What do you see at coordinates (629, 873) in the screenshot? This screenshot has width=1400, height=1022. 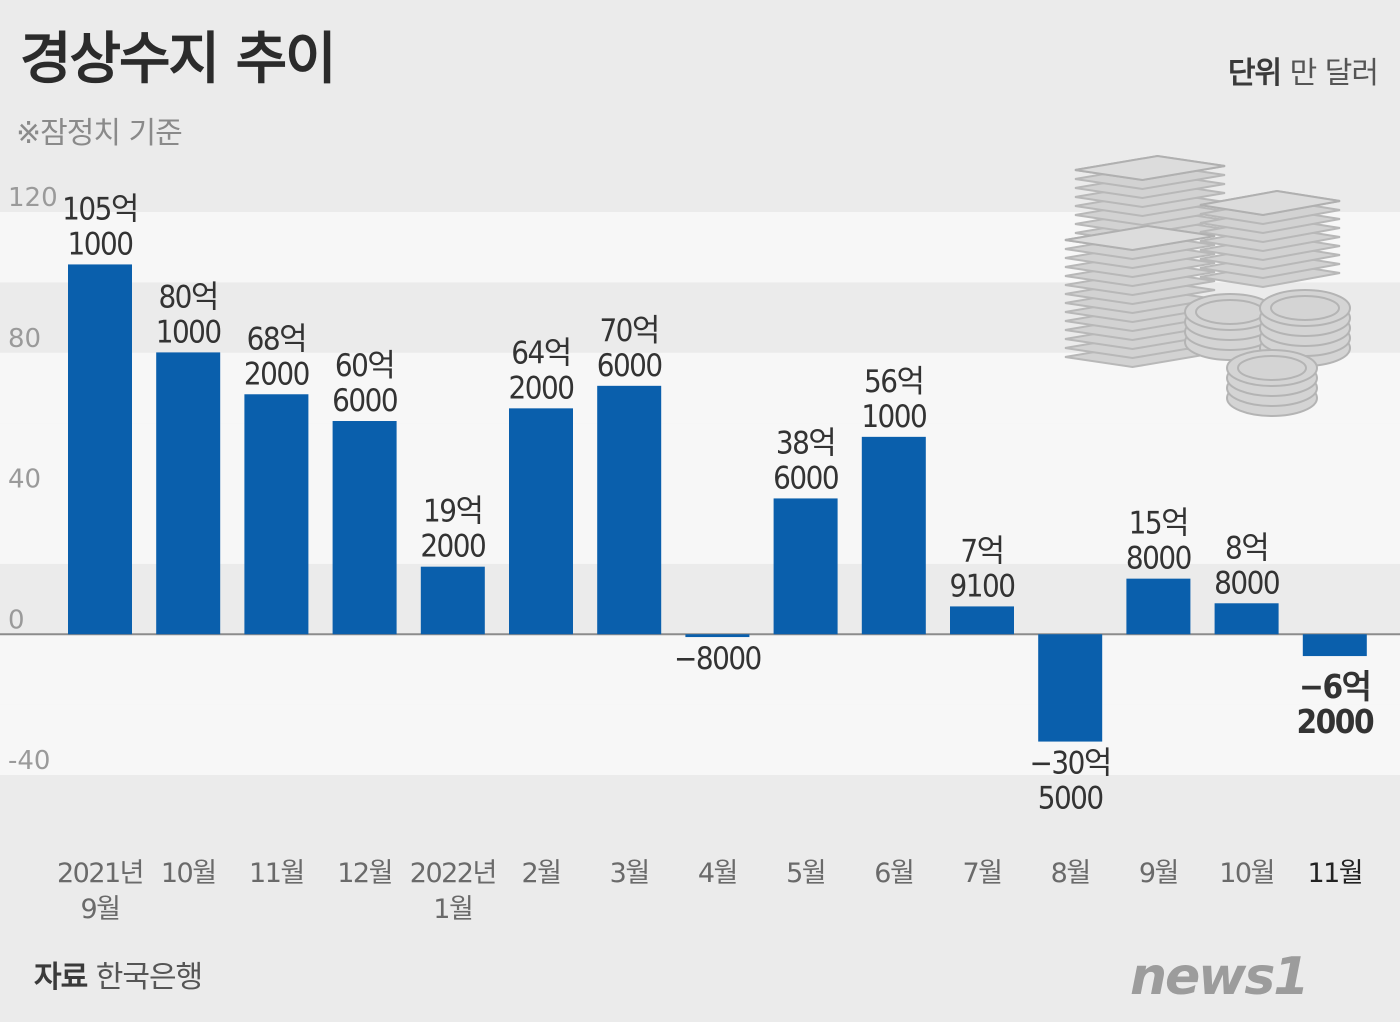 I see `x-tick-label: 3월` at bounding box center [629, 873].